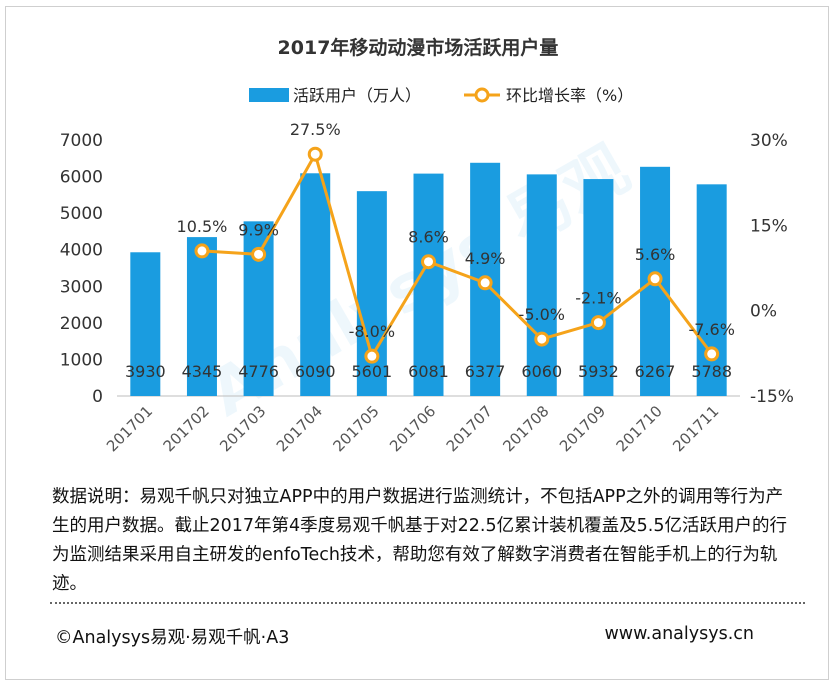  What do you see at coordinates (655, 254) in the screenshot?
I see `growth-label: 5.6%` at bounding box center [655, 254].